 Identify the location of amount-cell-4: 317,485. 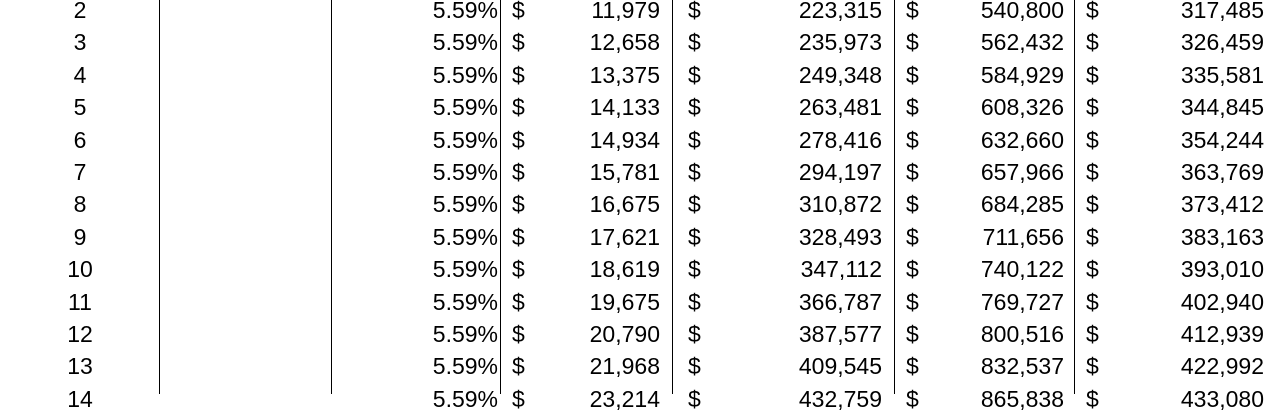
(1222, 11).